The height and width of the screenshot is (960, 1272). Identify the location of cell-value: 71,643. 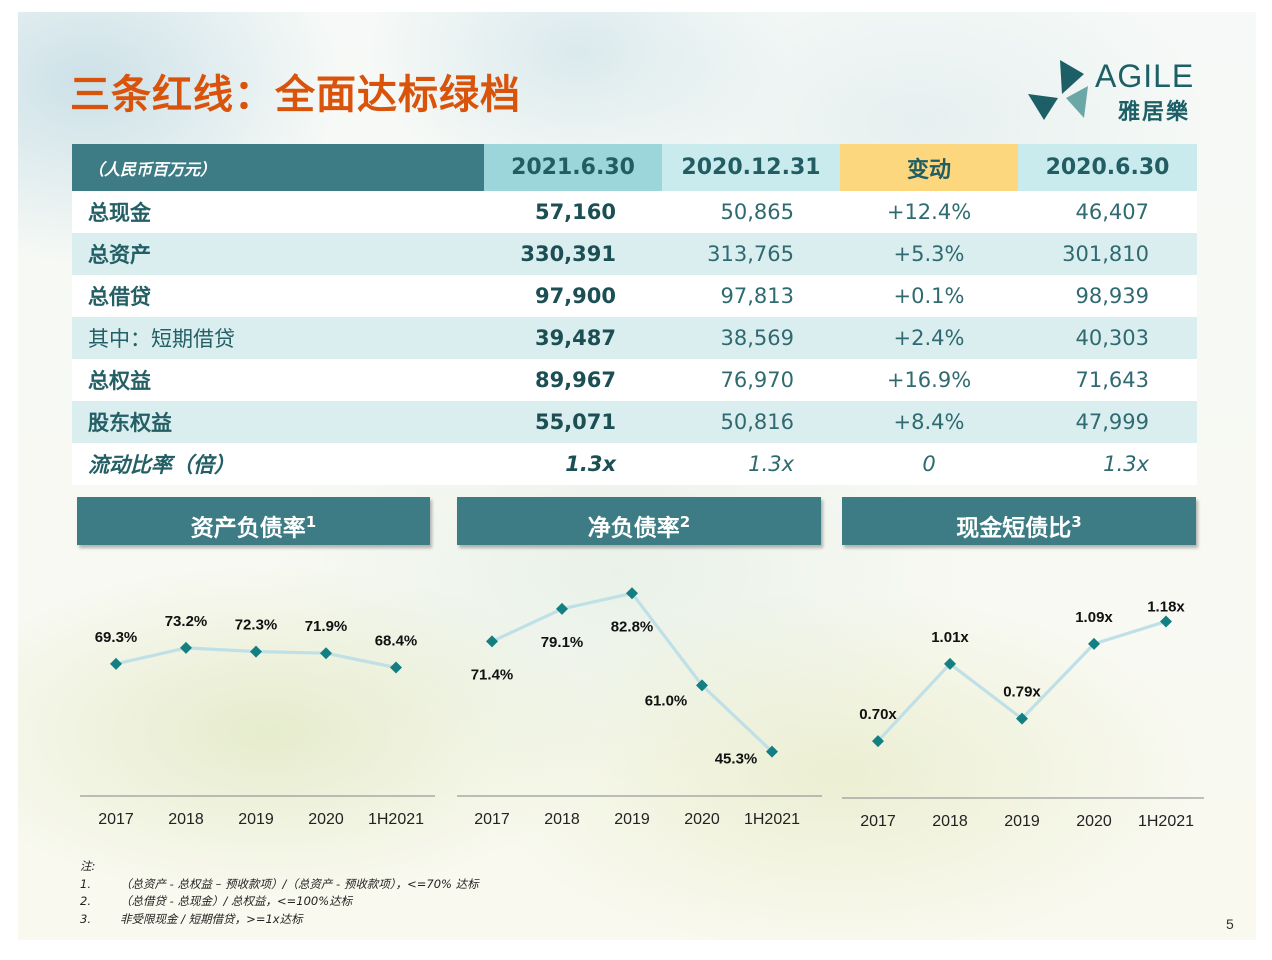
(1107, 380).